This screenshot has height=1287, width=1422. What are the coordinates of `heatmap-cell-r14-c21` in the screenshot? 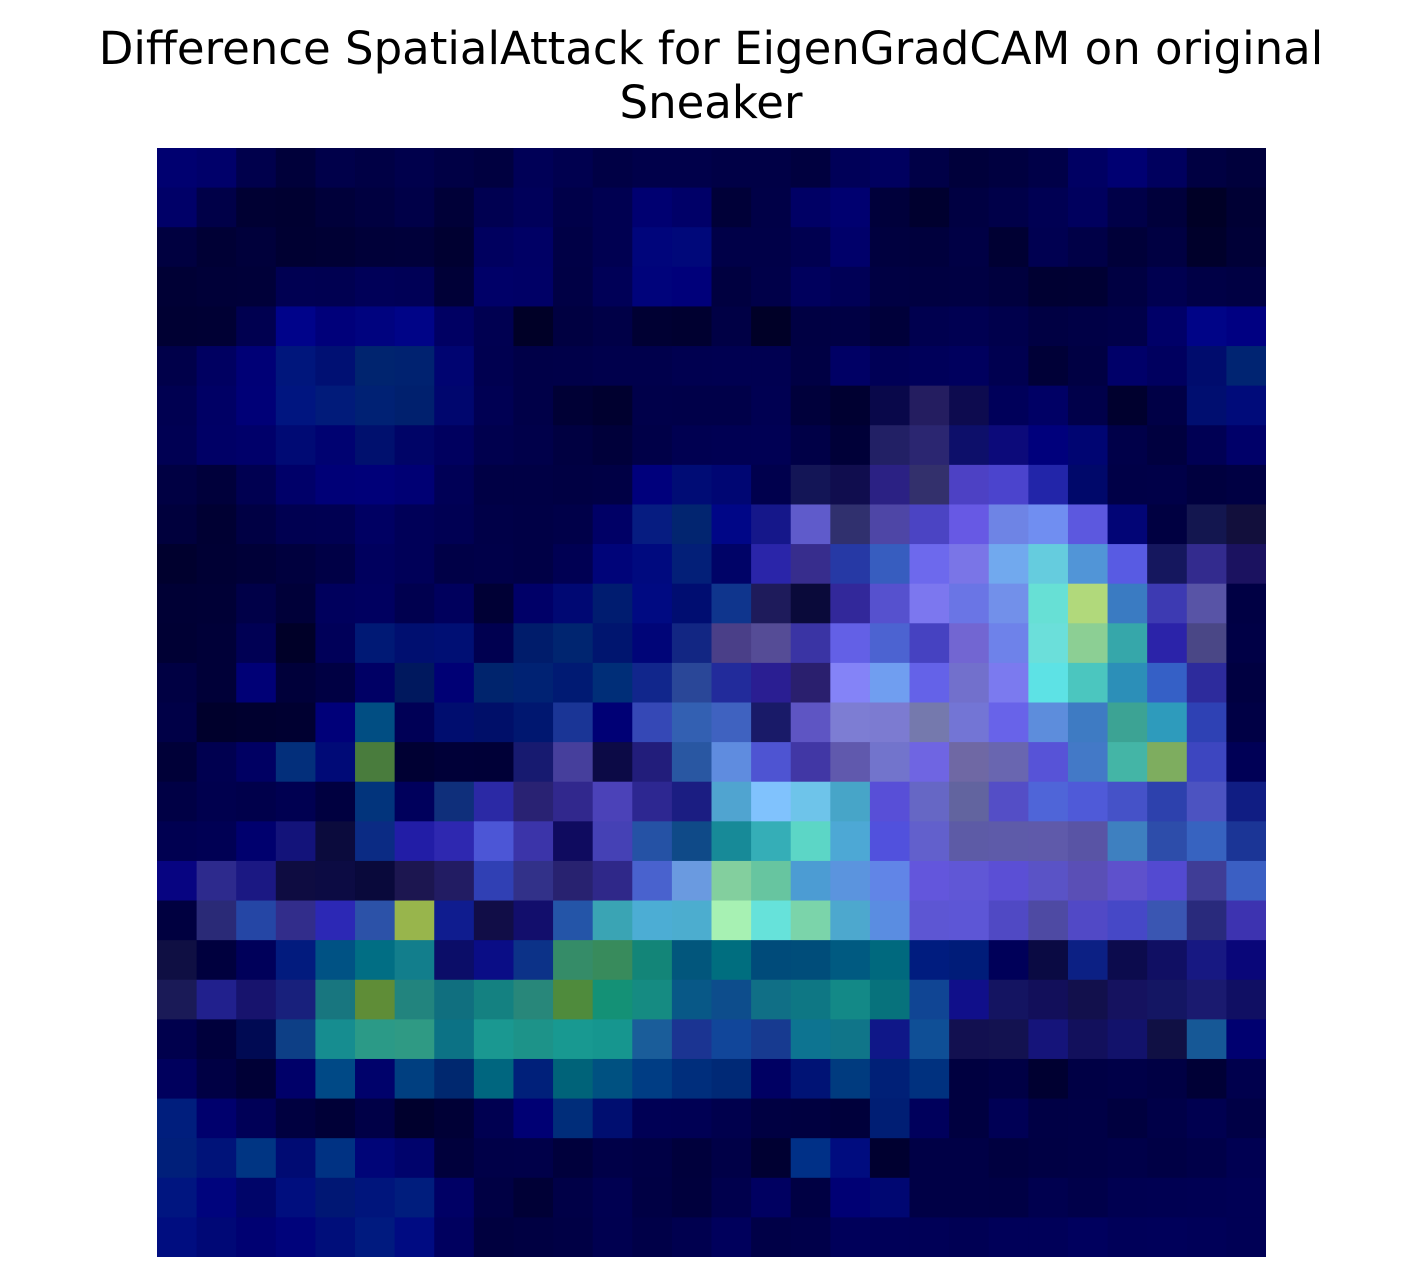 It's located at (1008, 722).